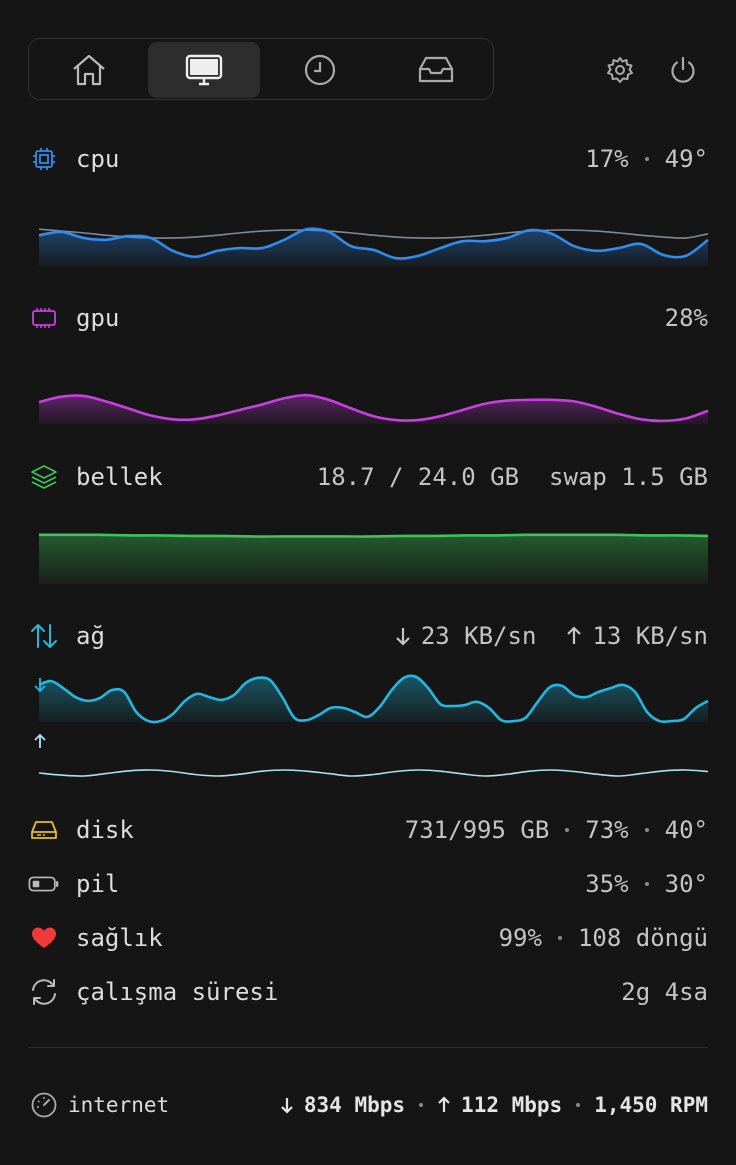 The image size is (736, 1165). Describe the element at coordinates (43, 884) in the screenshot. I see `battery-icon` at that location.